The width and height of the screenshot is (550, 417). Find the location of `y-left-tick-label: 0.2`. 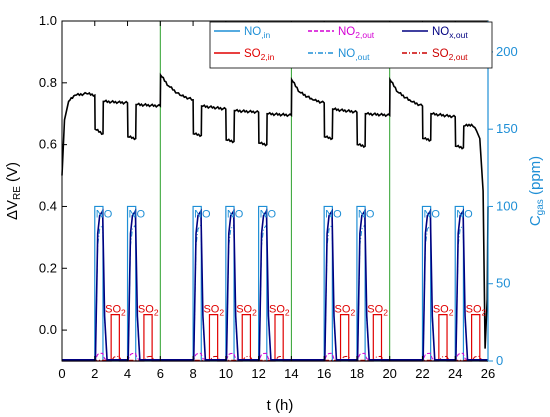

y-left-tick-label: 0.2 is located at coordinates (48, 267).